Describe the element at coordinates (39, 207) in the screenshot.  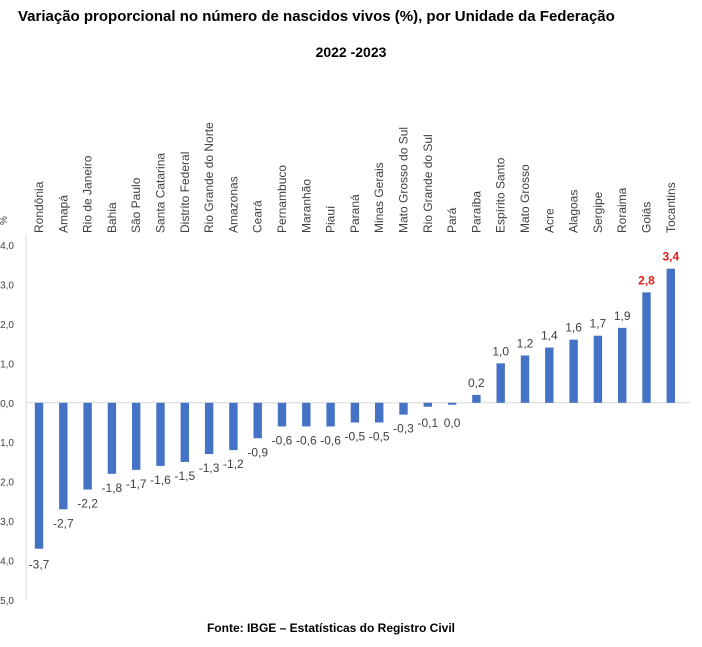
I see `x-category-label: Rondônia` at that location.